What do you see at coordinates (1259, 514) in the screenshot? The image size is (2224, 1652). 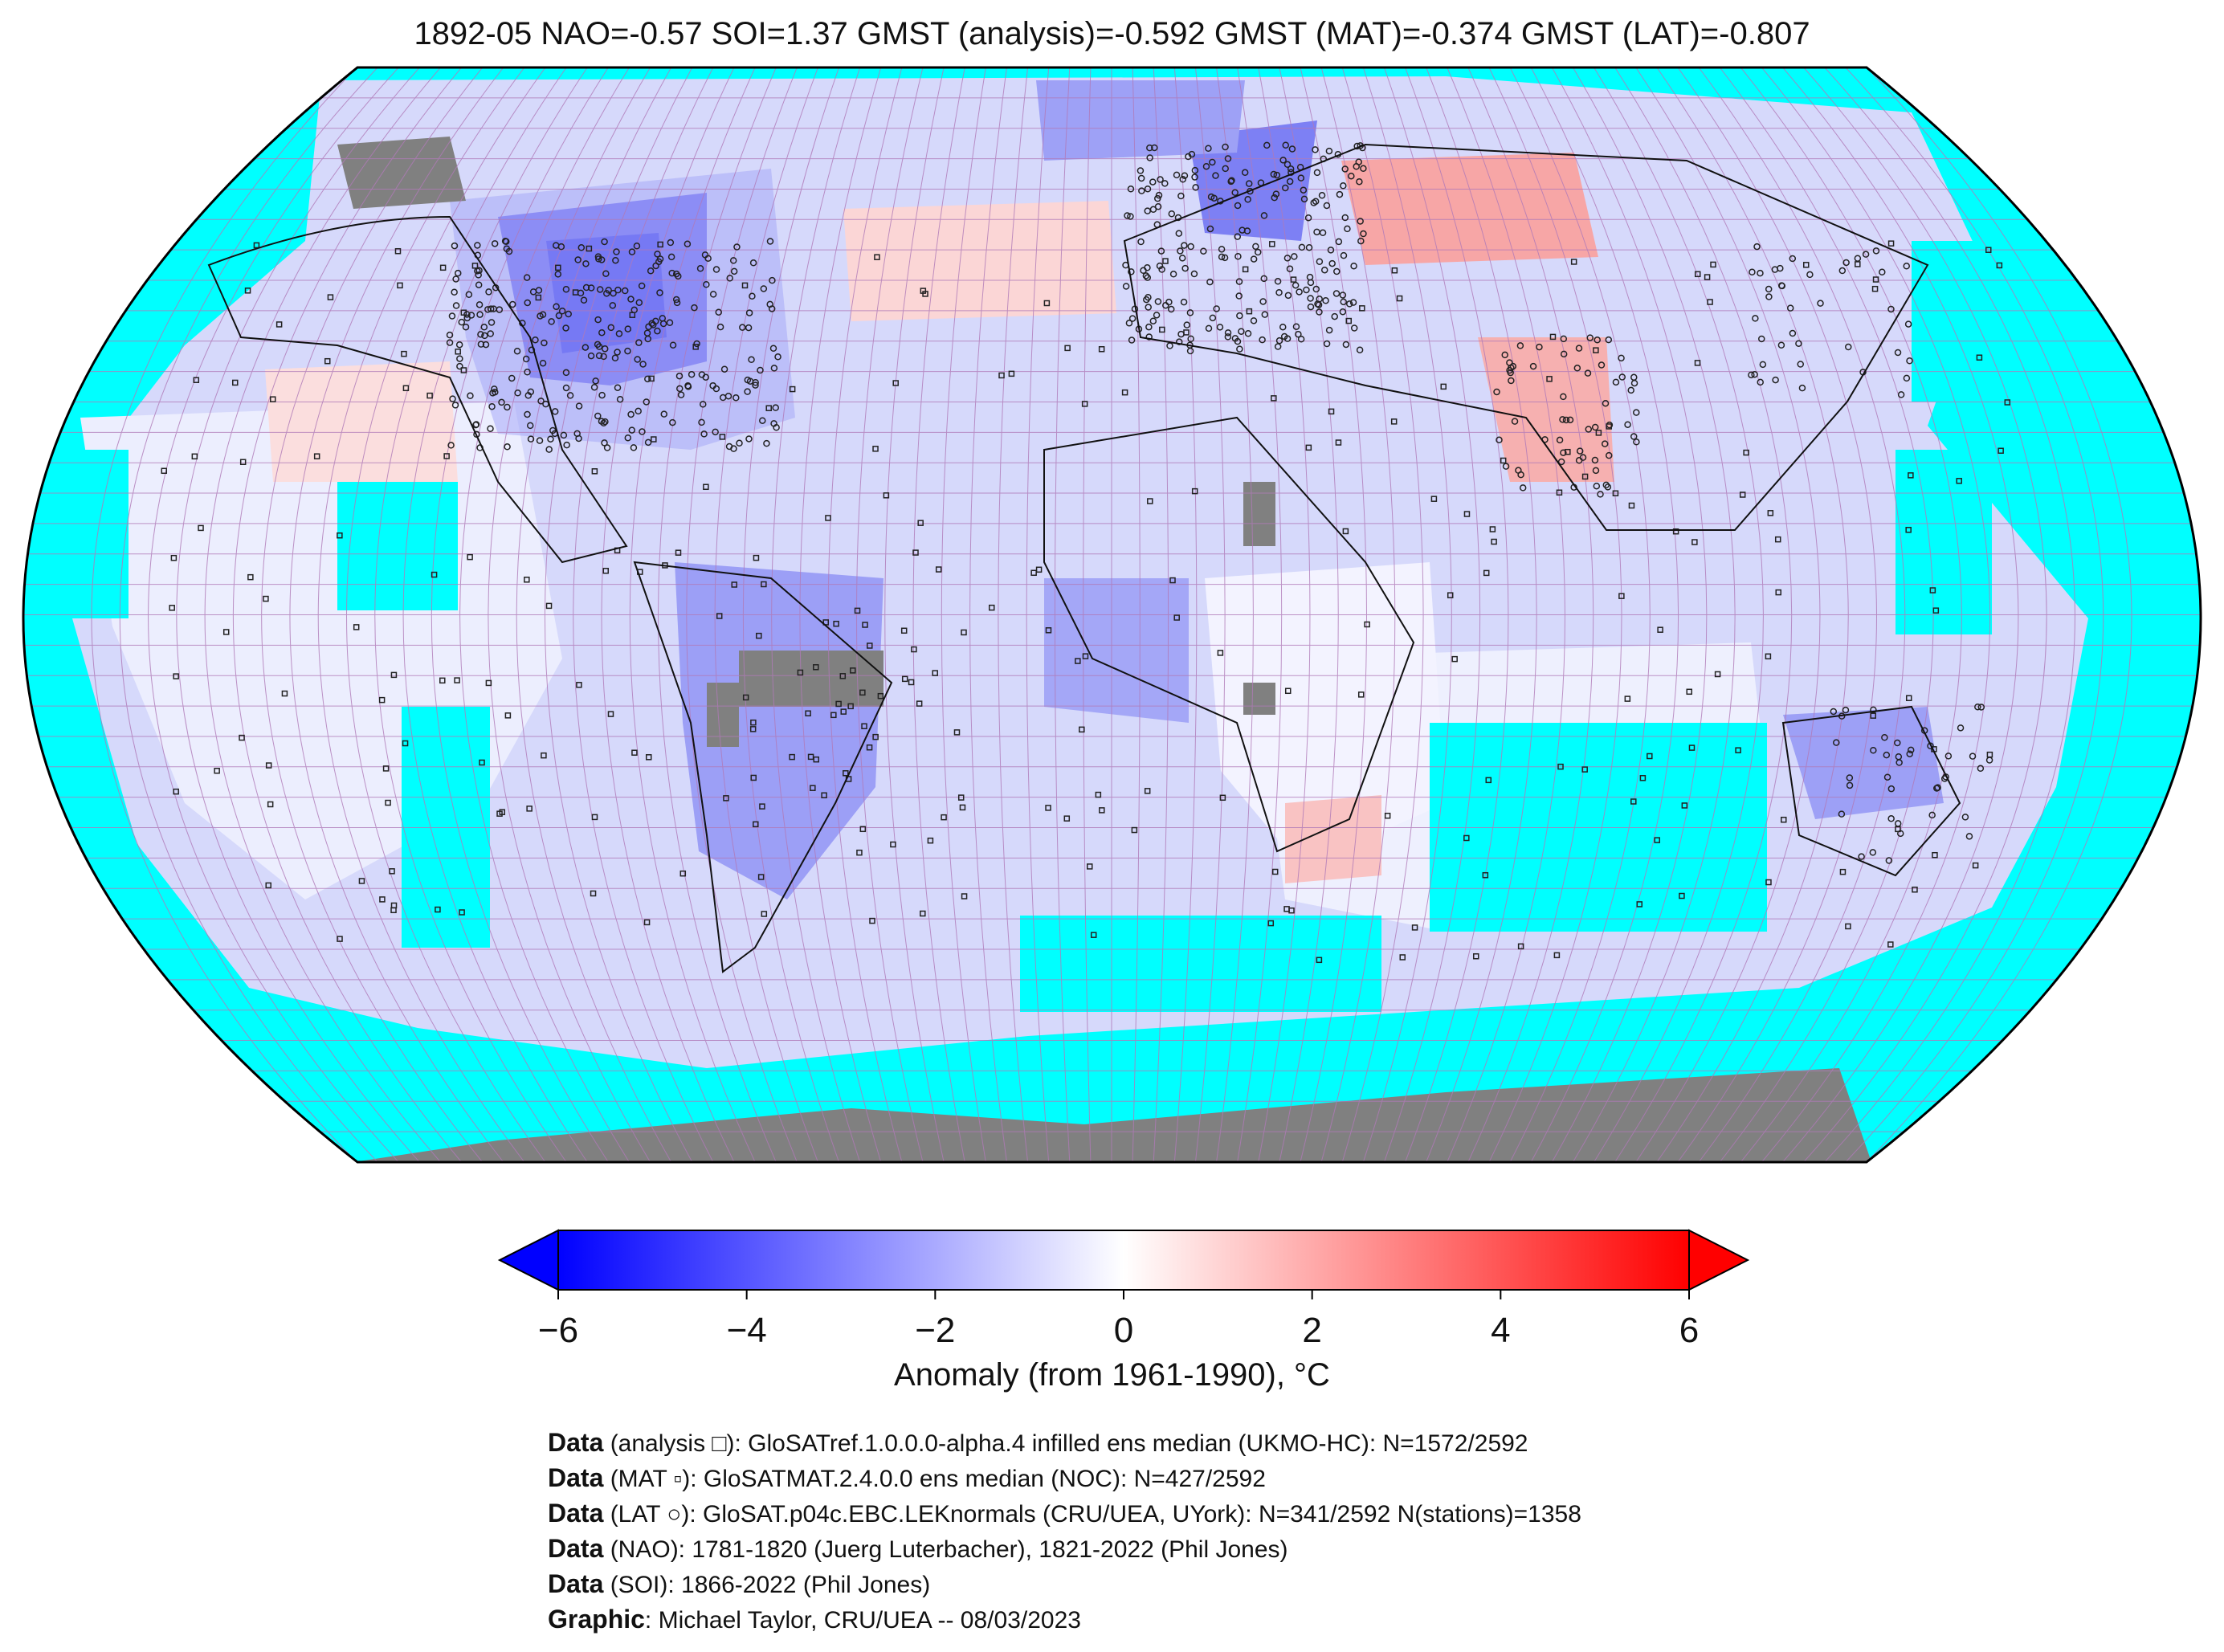 I see `no-data-land-africa` at bounding box center [1259, 514].